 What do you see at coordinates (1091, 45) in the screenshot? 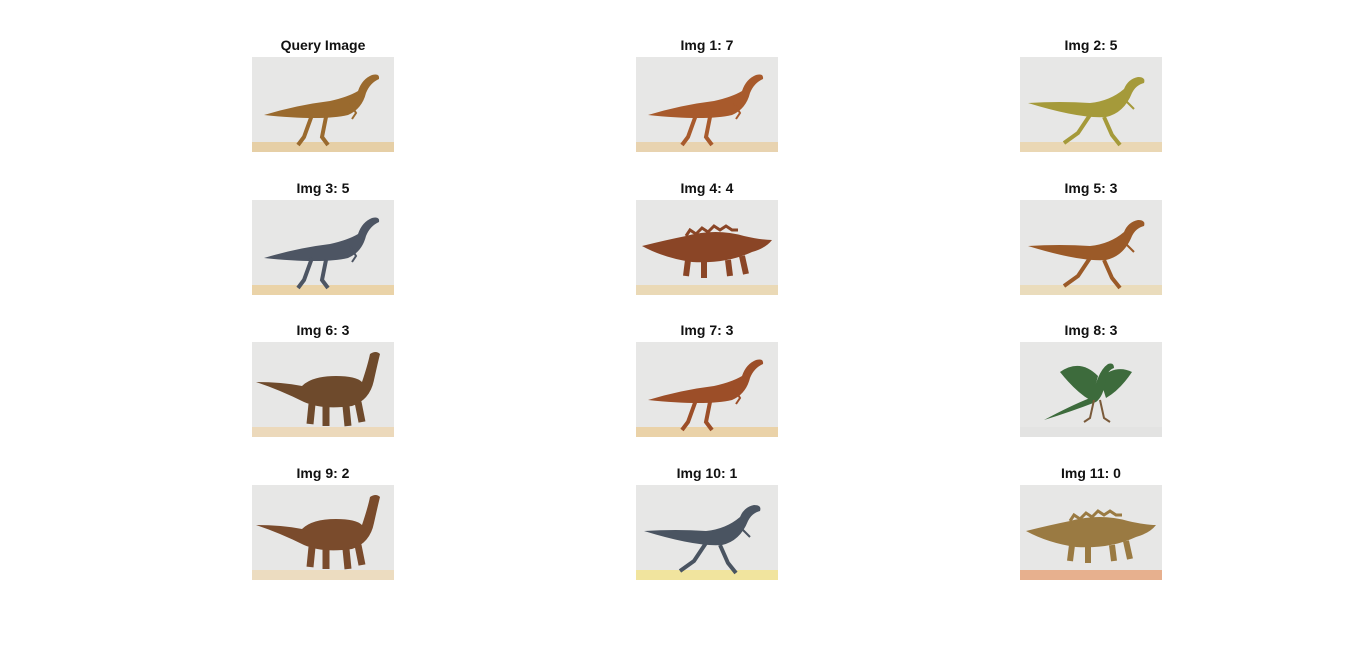
I see `panel-title: Img 2: 5` at bounding box center [1091, 45].